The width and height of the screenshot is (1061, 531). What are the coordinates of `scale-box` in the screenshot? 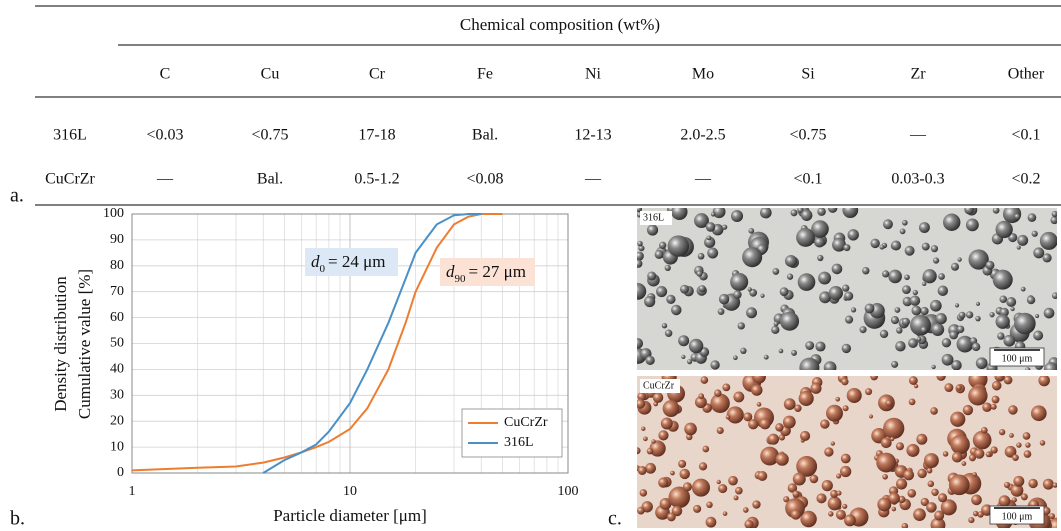 It's located at (1017, 357).